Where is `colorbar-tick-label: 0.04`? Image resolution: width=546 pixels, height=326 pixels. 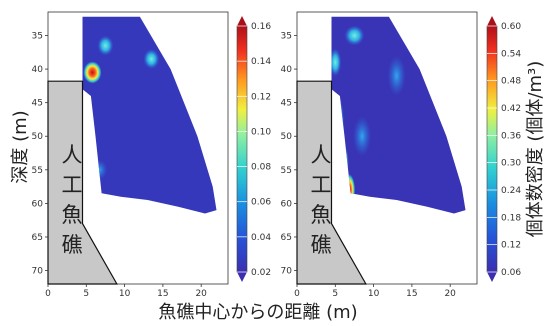 colorbar-tick-label: 0.04 is located at coordinates (261, 238).